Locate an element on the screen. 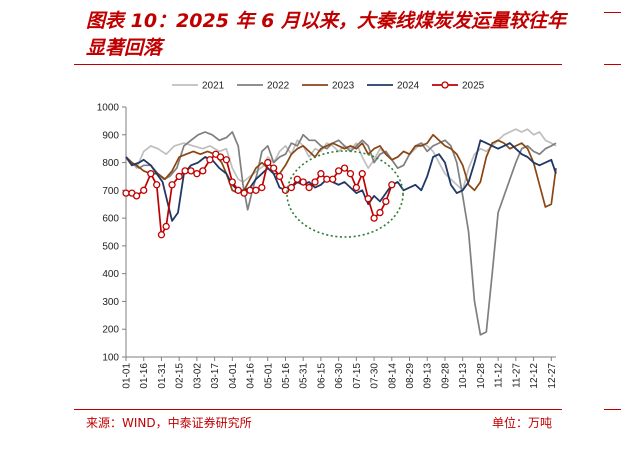  y-tick-label: 700 is located at coordinates (110, 191).